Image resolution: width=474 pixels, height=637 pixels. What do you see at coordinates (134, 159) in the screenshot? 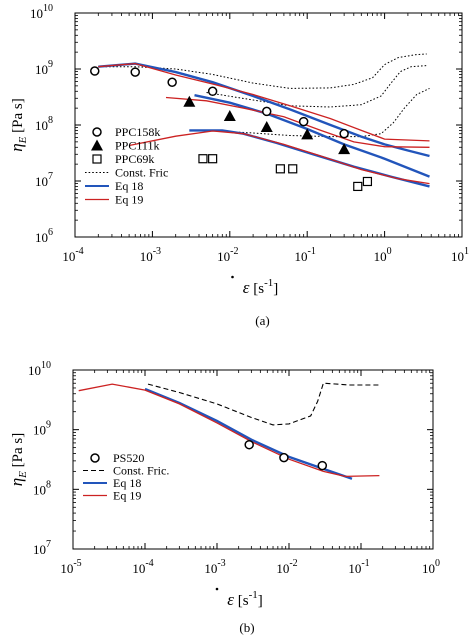
I see `legend-label: PPC69k` at bounding box center [134, 159].